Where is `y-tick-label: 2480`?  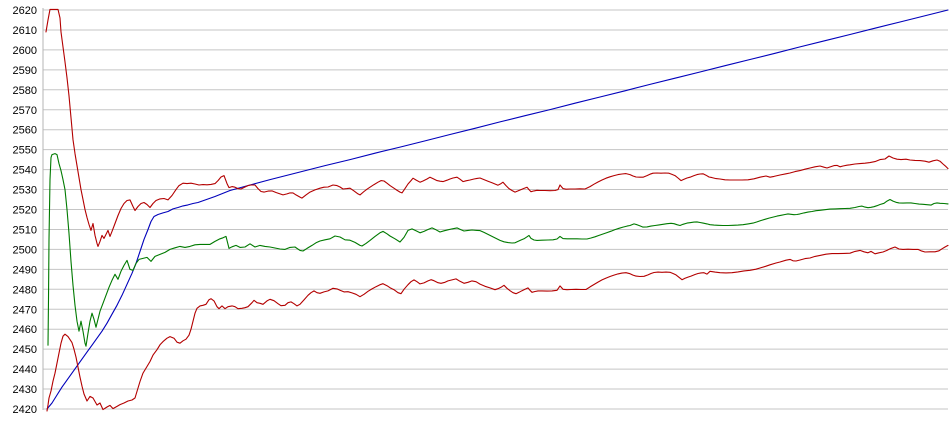 y-tick-label: 2480 is located at coordinates (25, 290).